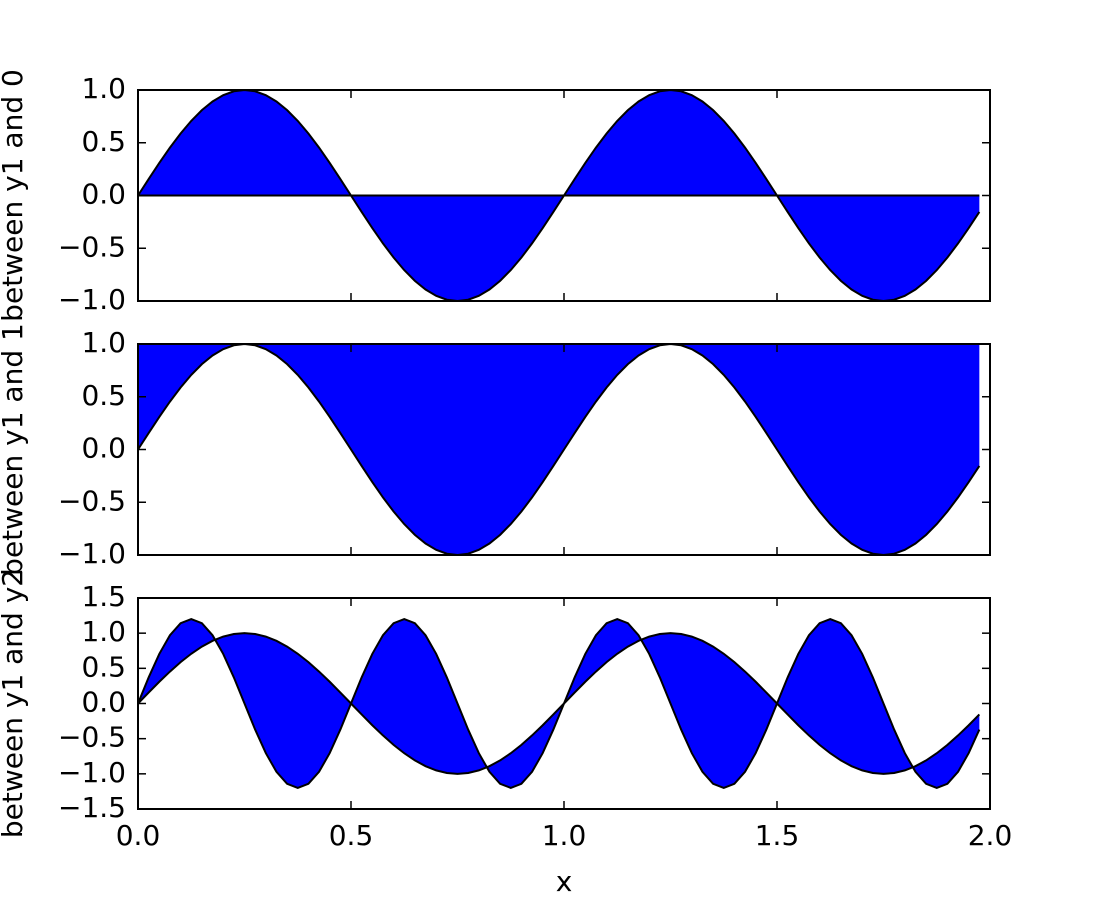 Image resolution: width=1100 pixels, height=900 pixels. What do you see at coordinates (14, 195) in the screenshot?
I see `y-axis-label: between y1 and 0` at bounding box center [14, 195].